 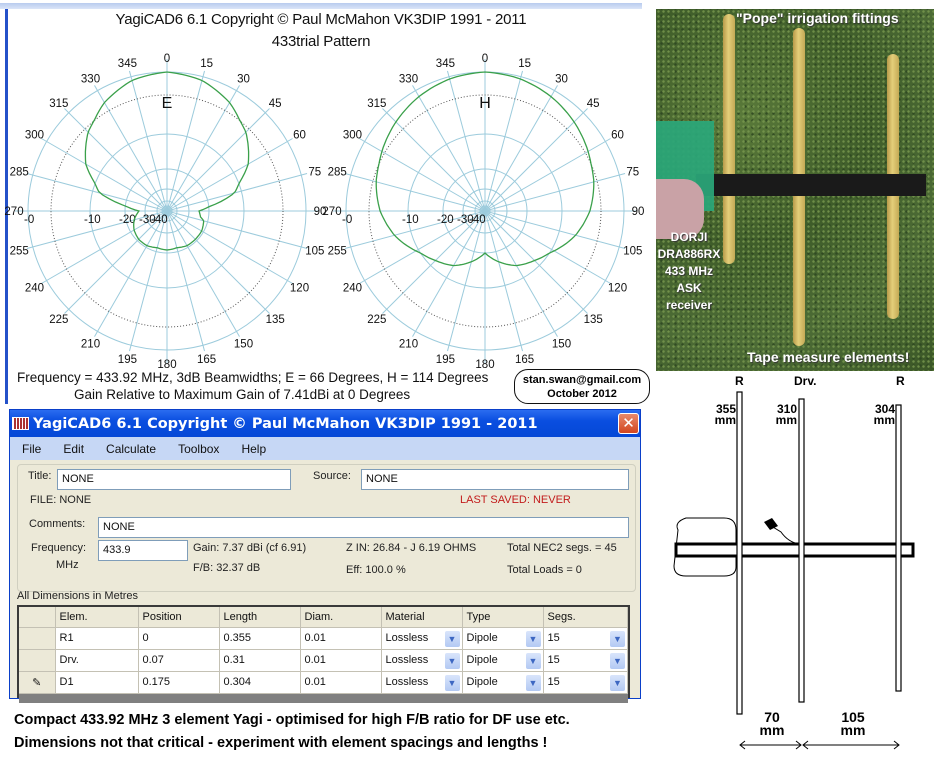 I want to click on col-length: Length, so click(x=260, y=617).